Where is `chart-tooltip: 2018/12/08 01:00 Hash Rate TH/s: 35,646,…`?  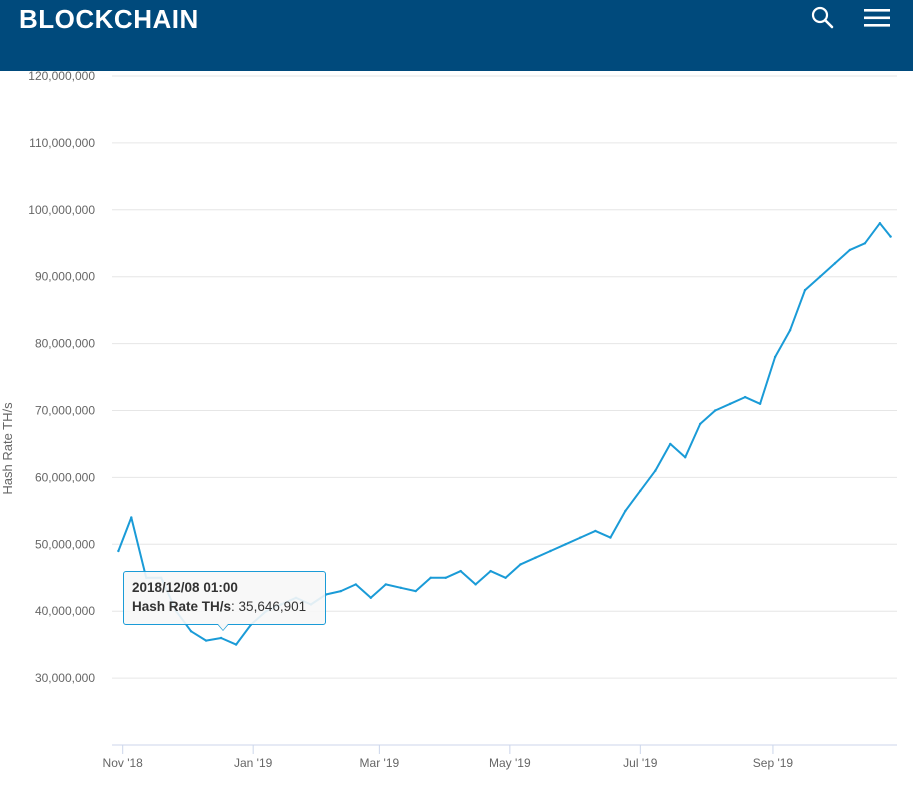
chart-tooltip: 2018/12/08 01:00 Hash Rate TH/s: 35,646,… is located at coordinates (224, 598).